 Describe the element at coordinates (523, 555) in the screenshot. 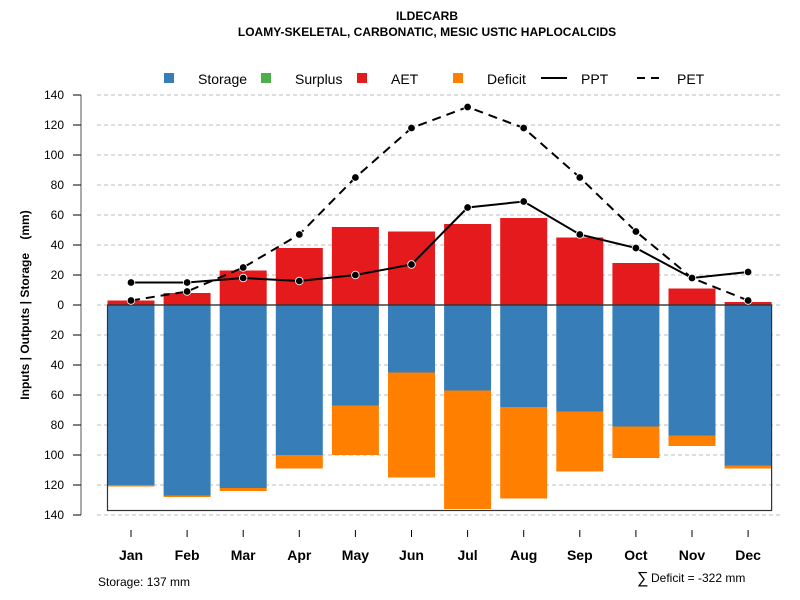

I see `x-tick-label: Aug` at that location.